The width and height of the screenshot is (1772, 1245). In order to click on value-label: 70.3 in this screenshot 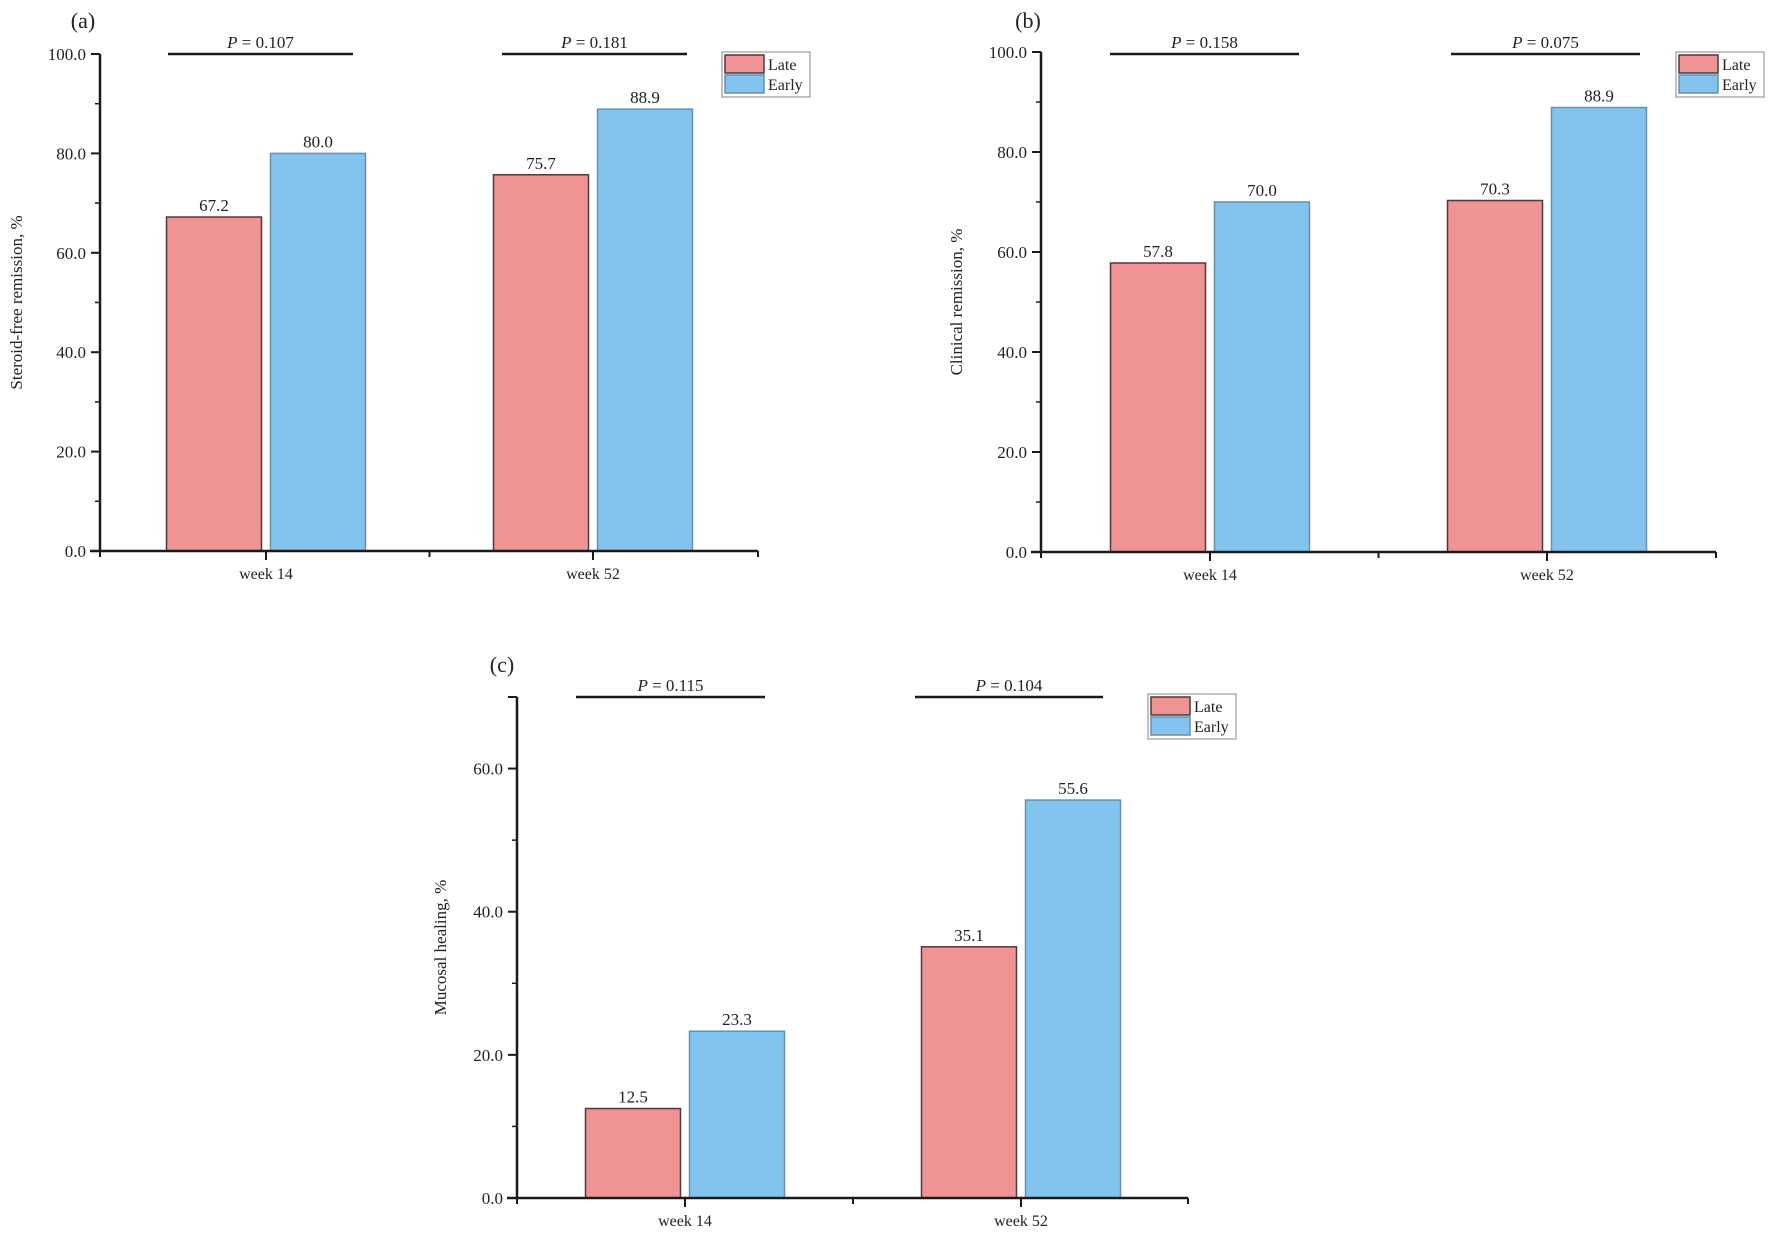, I will do `click(1495, 189)`.